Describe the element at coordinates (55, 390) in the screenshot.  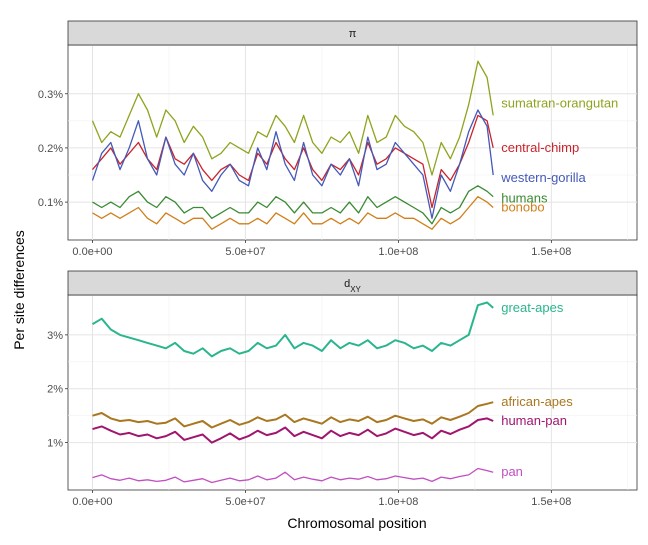
I see `y-tick-label: 2%` at that location.